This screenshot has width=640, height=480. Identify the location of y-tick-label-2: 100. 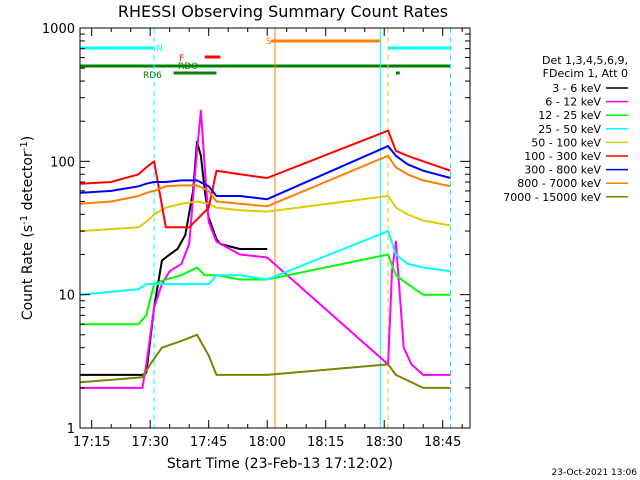
(62, 162).